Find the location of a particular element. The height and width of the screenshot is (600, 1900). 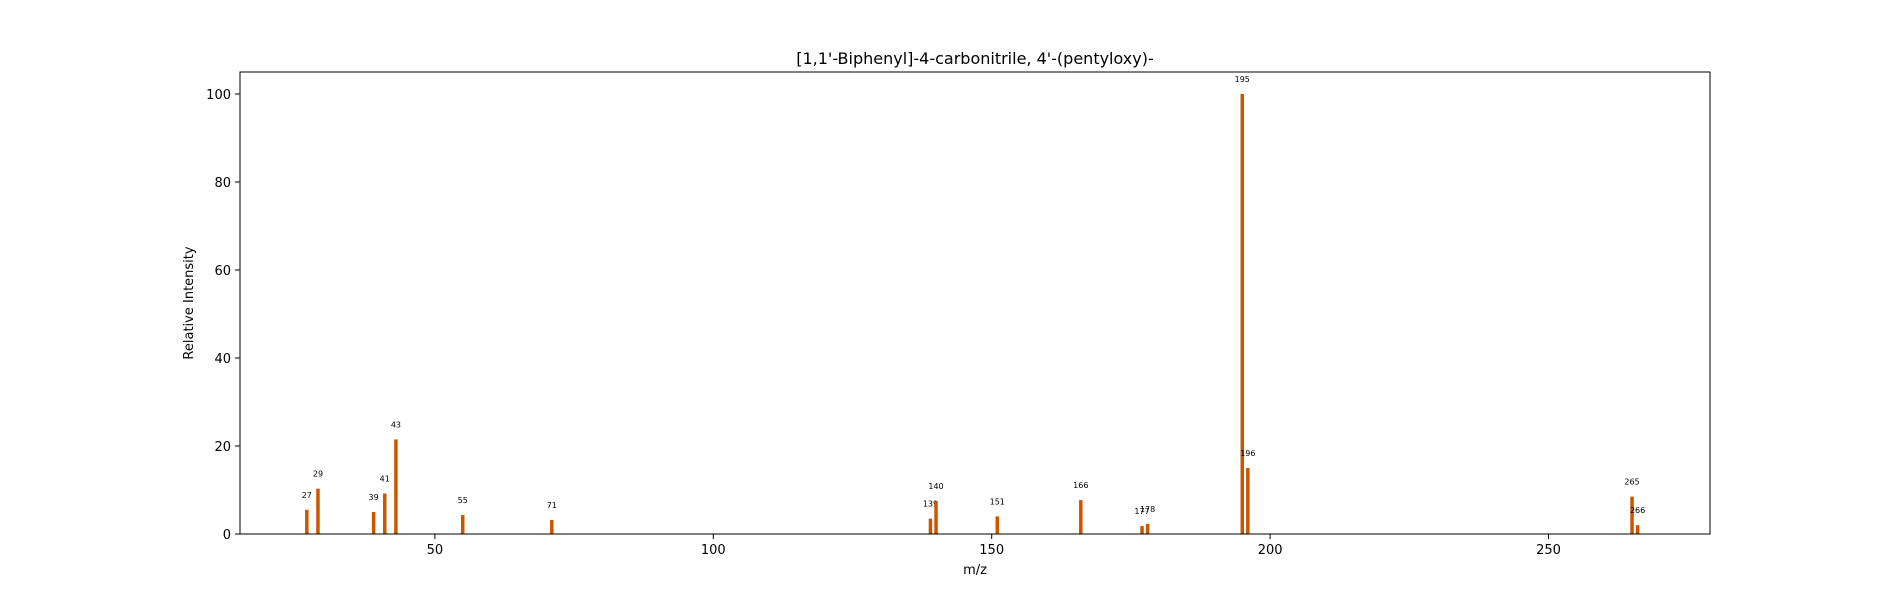

y-tick-label: 40 is located at coordinates (222, 359).